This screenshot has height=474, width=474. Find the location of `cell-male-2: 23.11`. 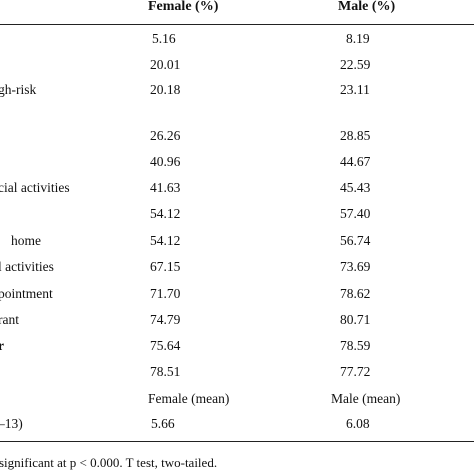

cell-male-2: 23.11 is located at coordinates (355, 89).